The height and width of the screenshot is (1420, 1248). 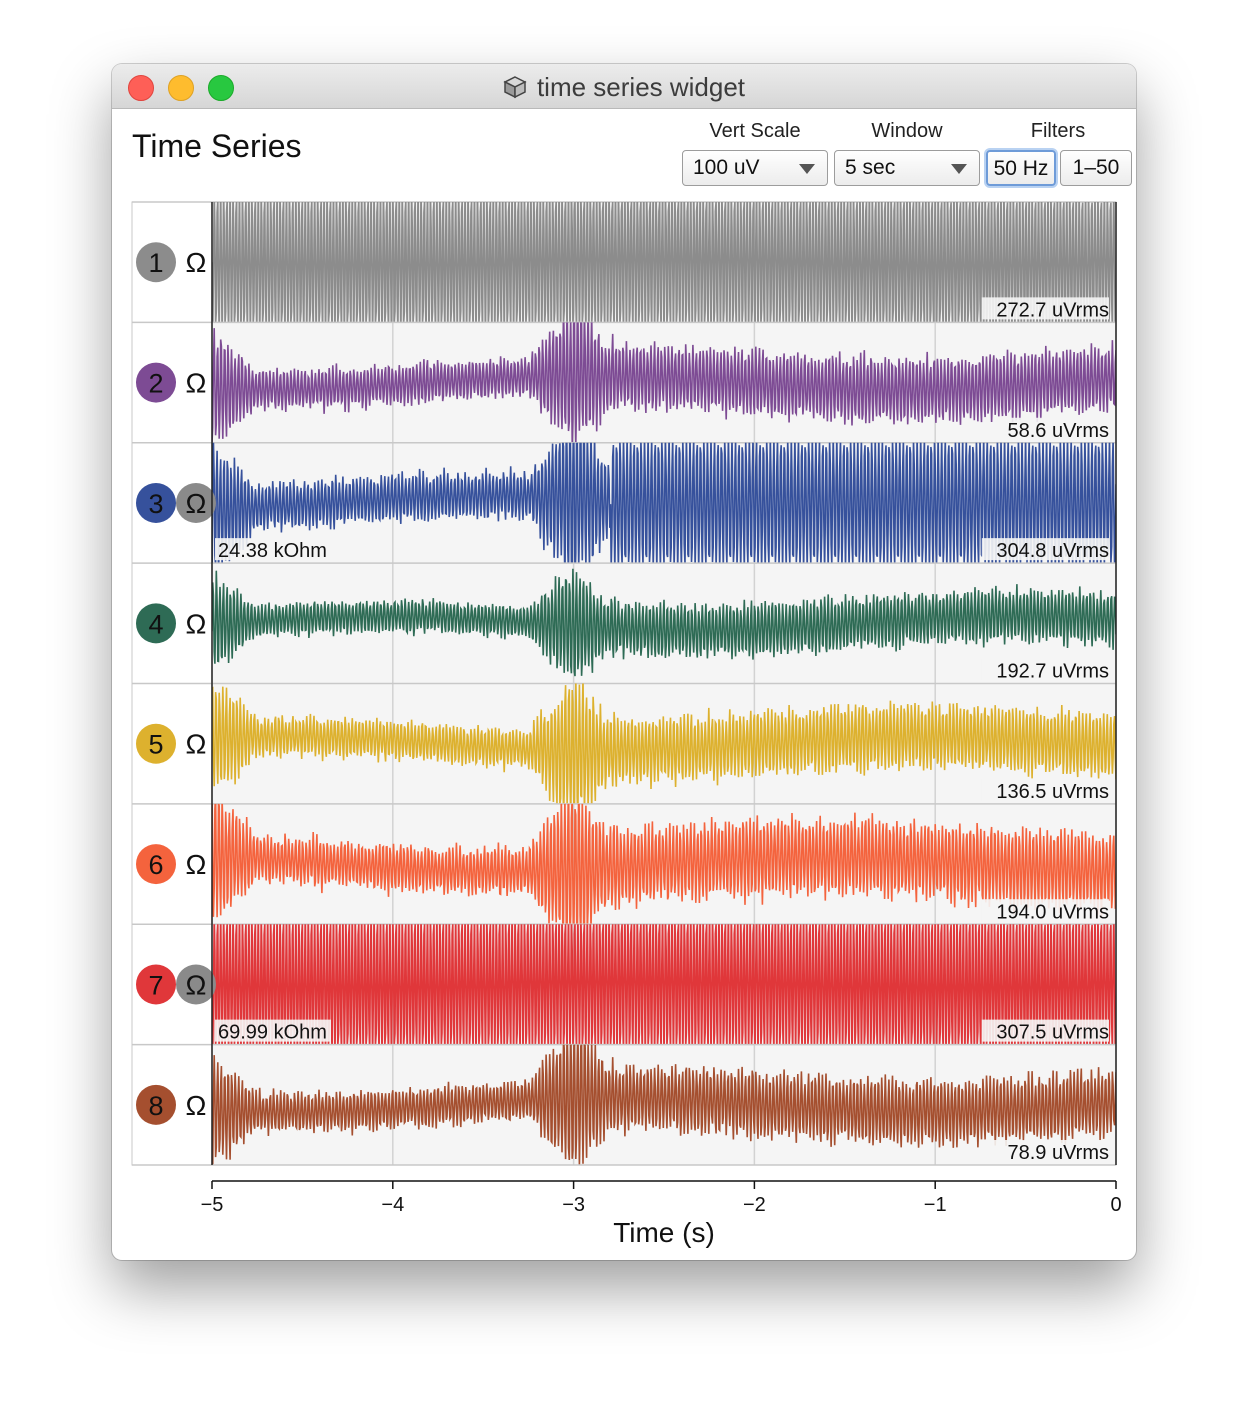 What do you see at coordinates (196, 383) in the screenshot?
I see `channel-2-impedance-button: Ω` at bounding box center [196, 383].